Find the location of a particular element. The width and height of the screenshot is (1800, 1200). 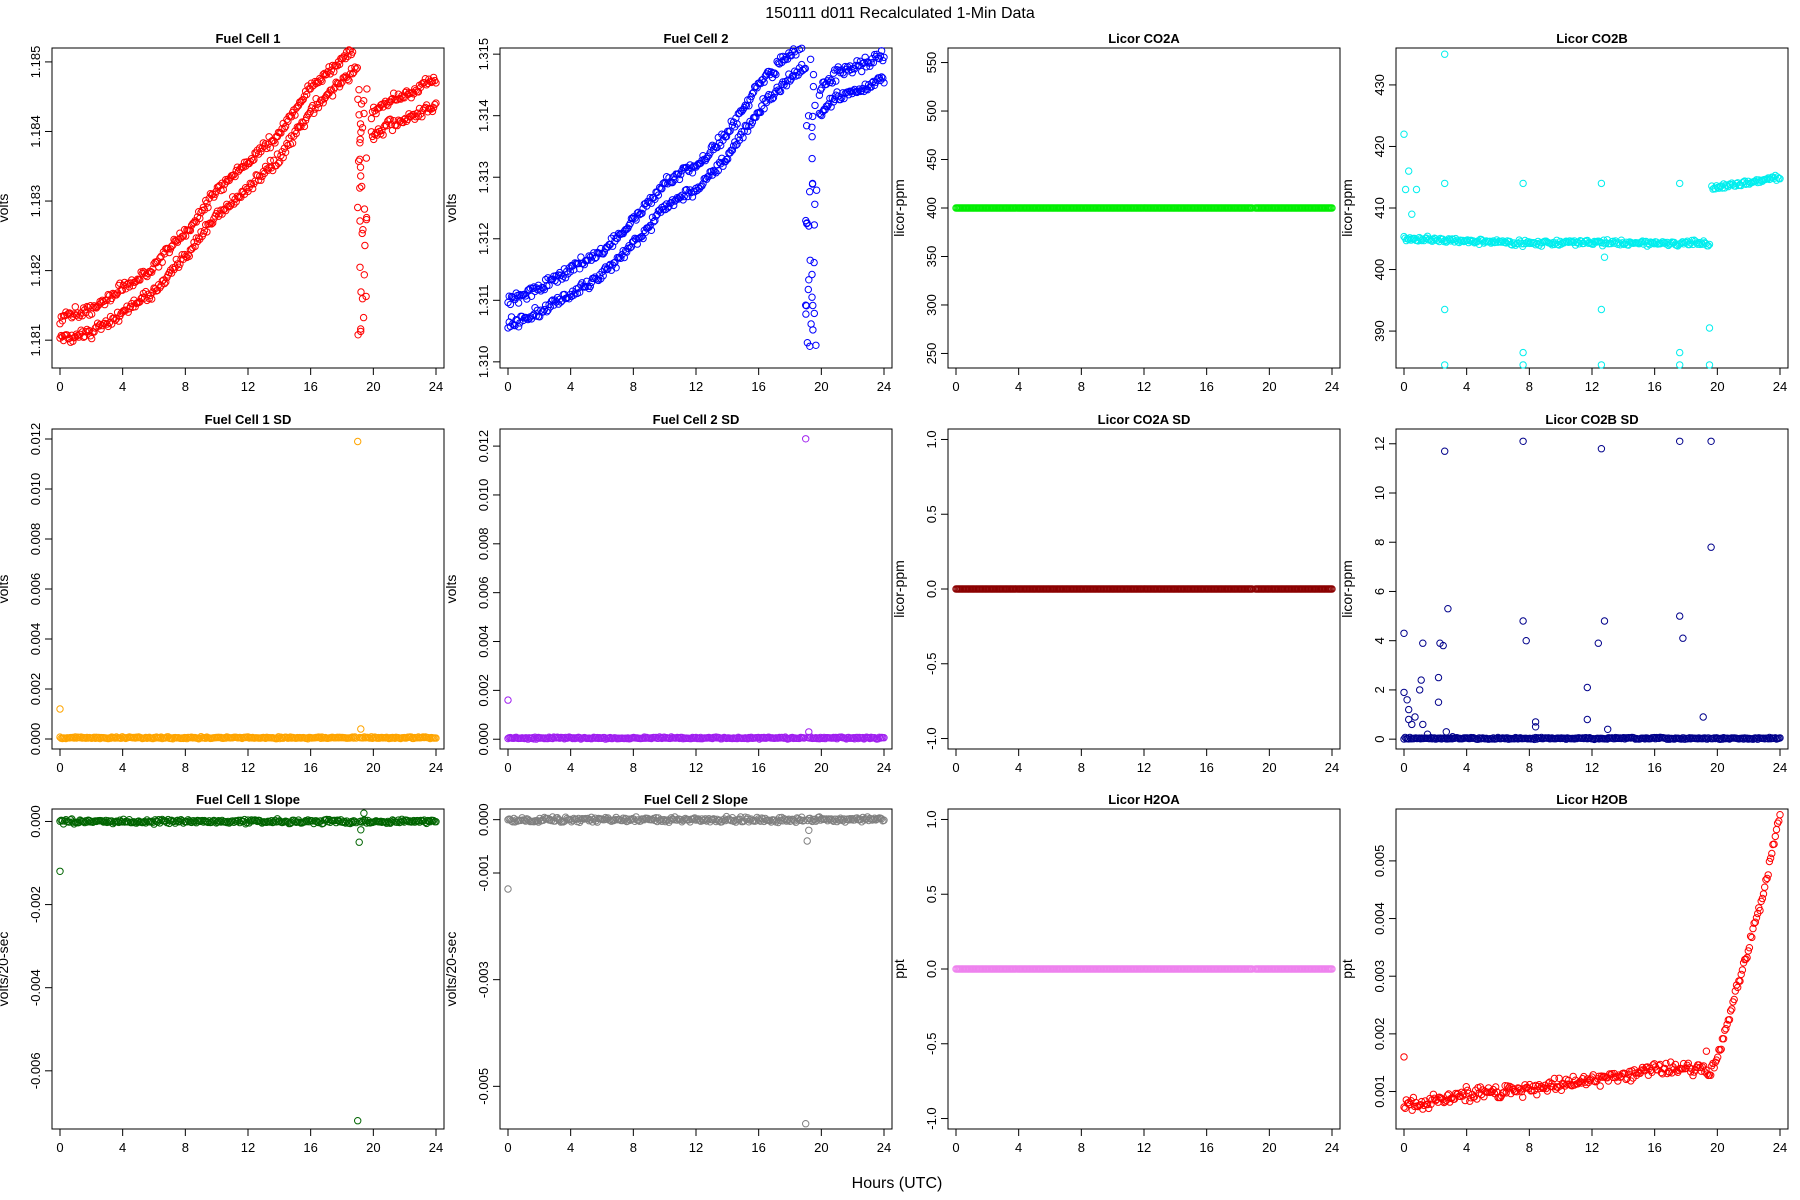

y-tick-label: -0.005 is located at coordinates (483, 1086).